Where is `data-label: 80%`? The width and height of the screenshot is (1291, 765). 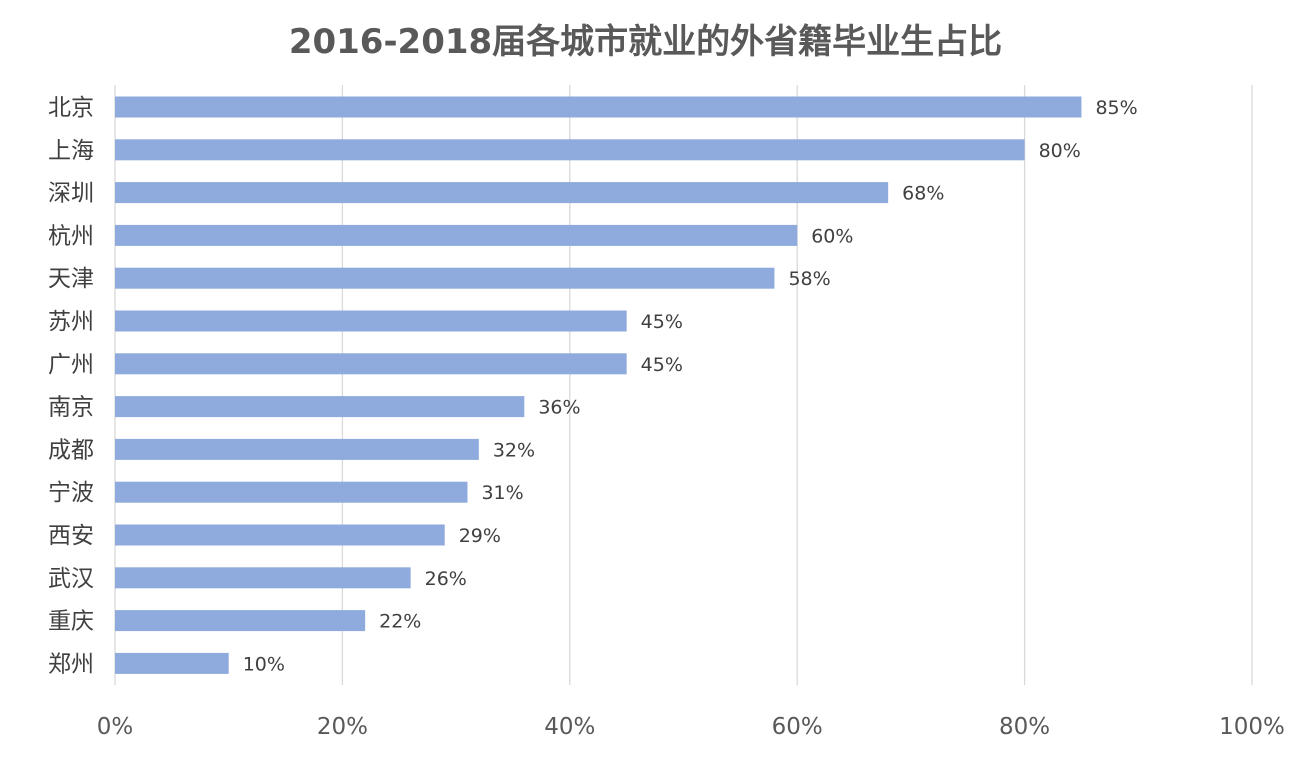
data-label: 80% is located at coordinates (1060, 151).